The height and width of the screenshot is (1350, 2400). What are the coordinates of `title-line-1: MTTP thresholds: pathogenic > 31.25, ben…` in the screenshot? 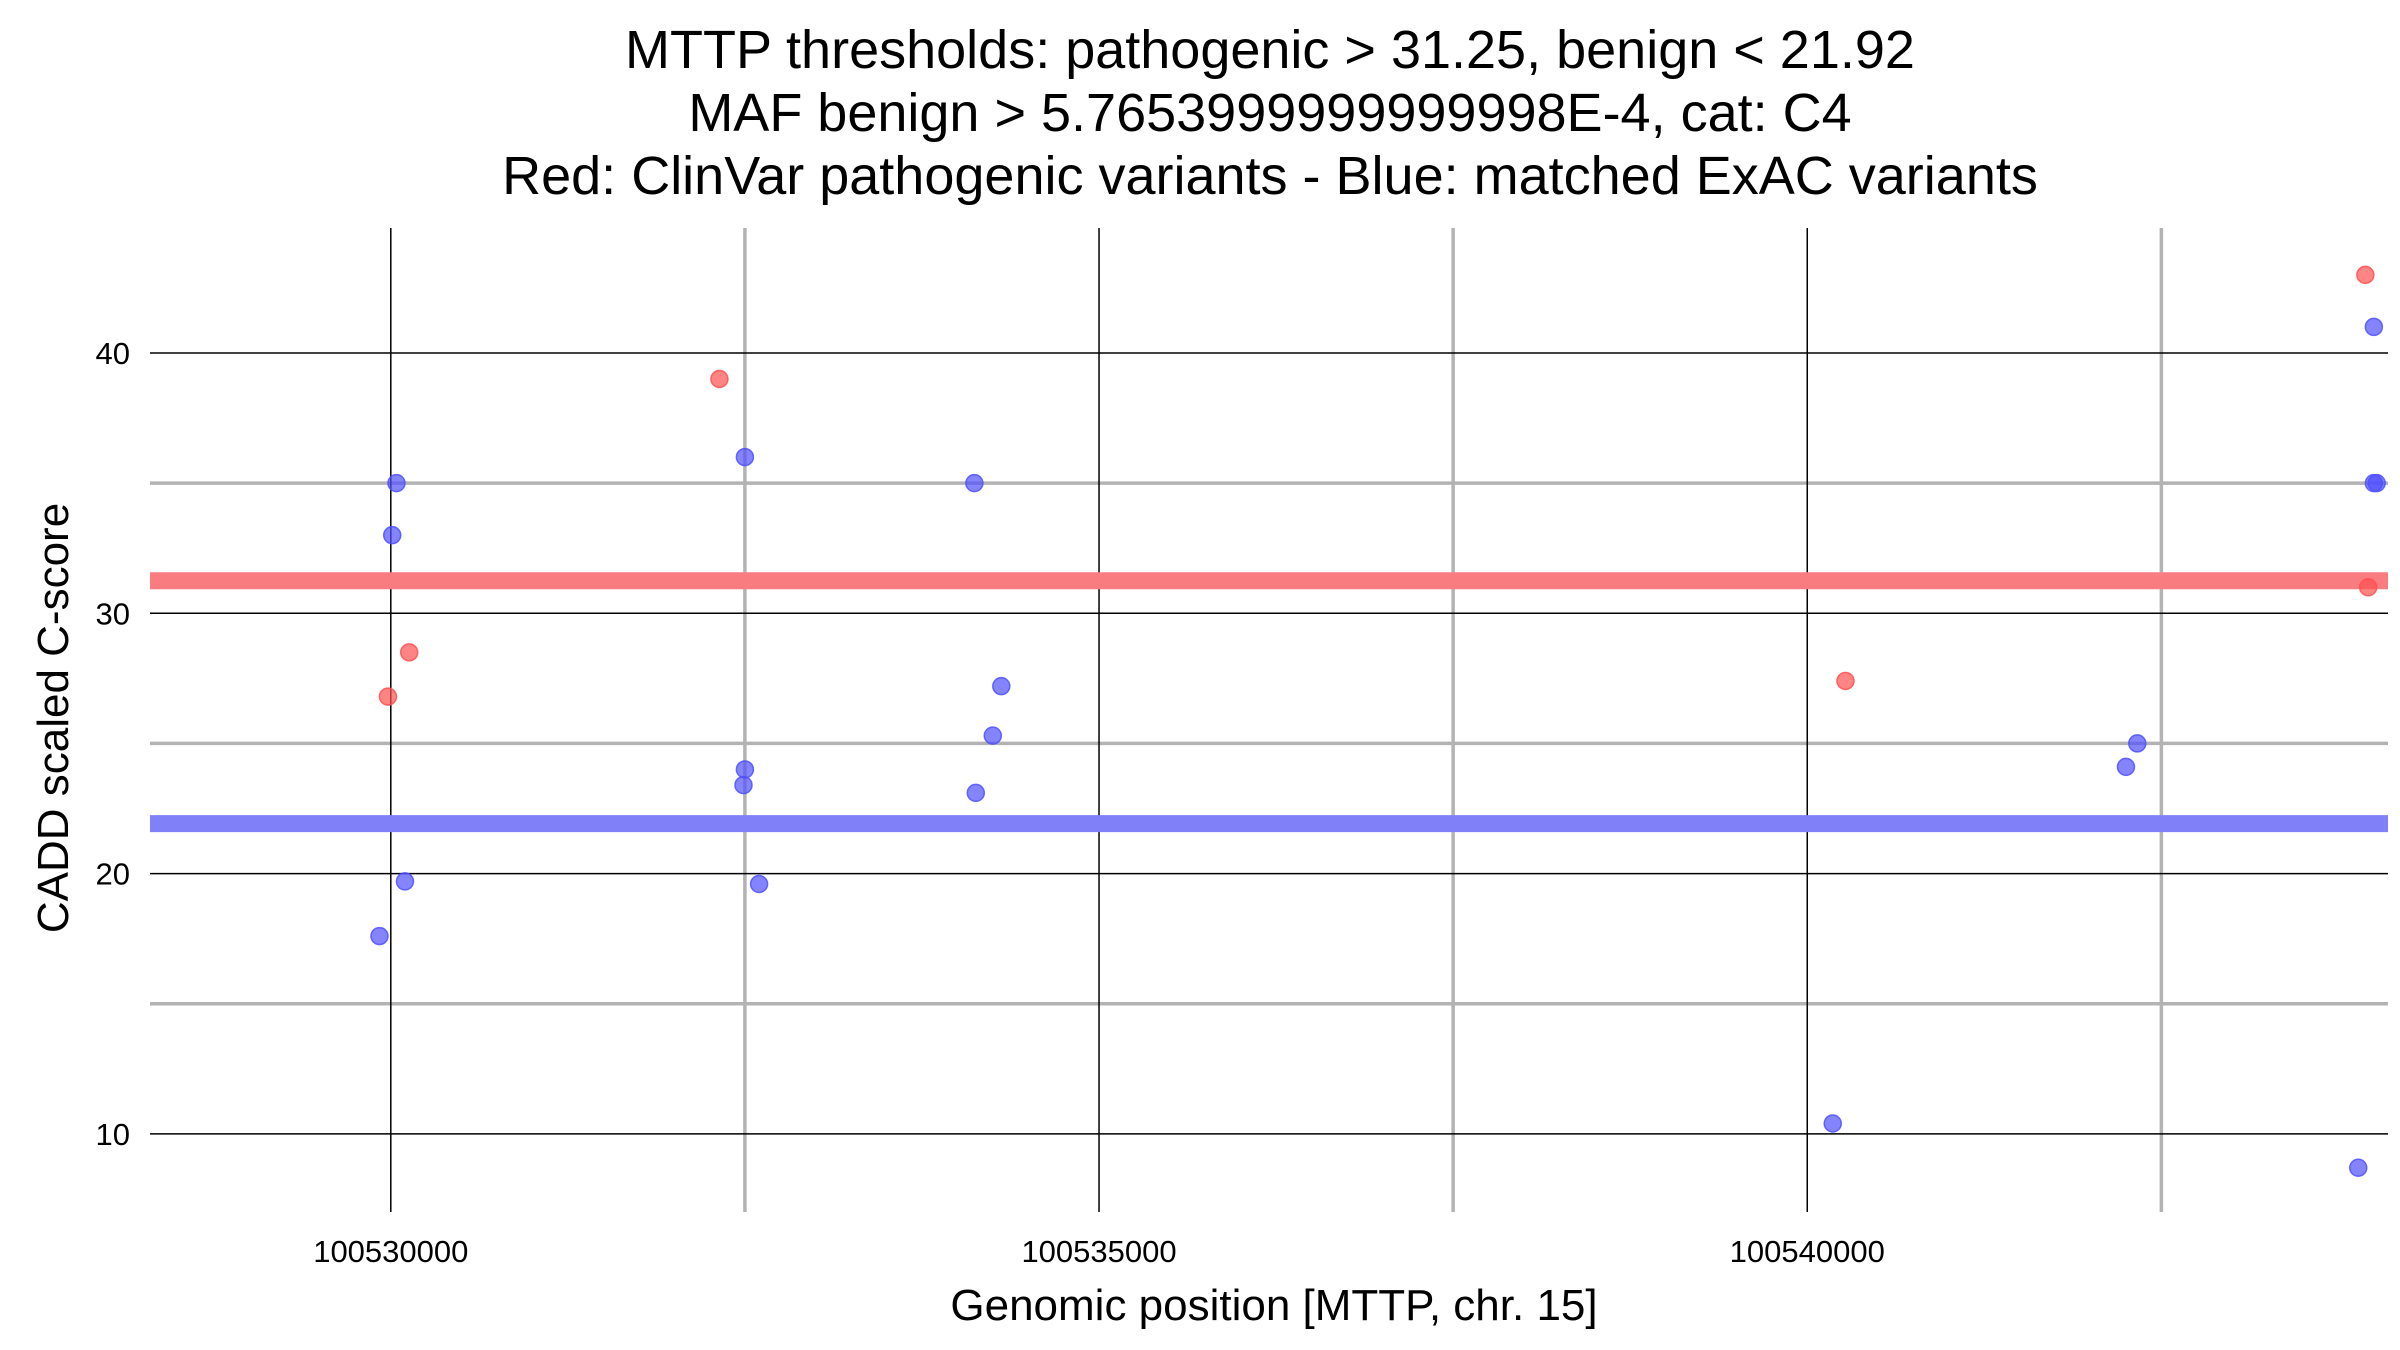 It's located at (1270, 50).